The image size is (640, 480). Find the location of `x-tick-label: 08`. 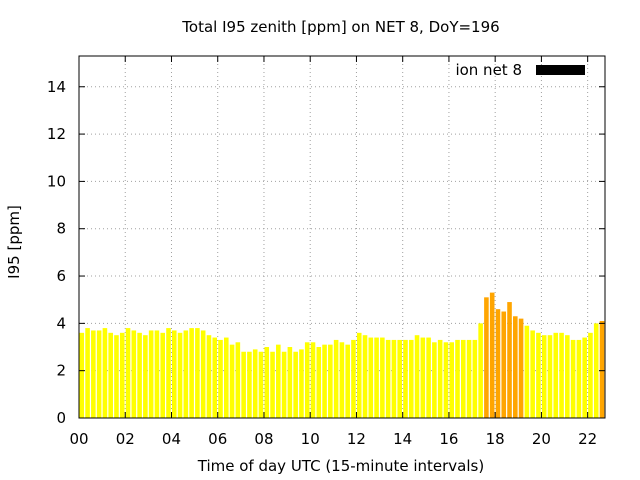

x-tick-label: 08 is located at coordinates (263, 439).